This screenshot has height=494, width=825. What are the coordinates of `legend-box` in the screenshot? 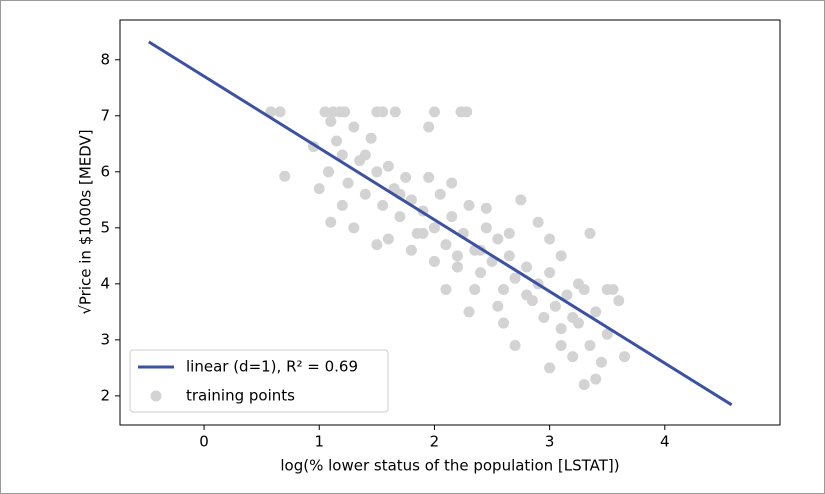 It's located at (259, 381).